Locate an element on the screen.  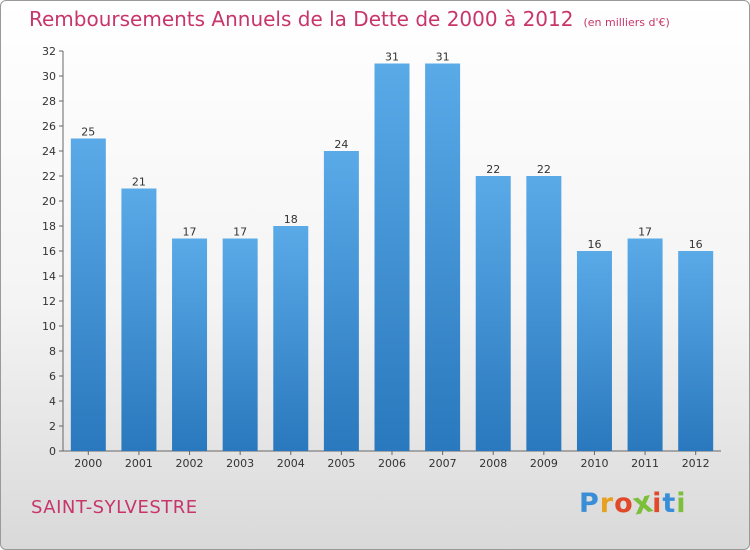
y-tick-label: 8 is located at coordinates (52, 351).